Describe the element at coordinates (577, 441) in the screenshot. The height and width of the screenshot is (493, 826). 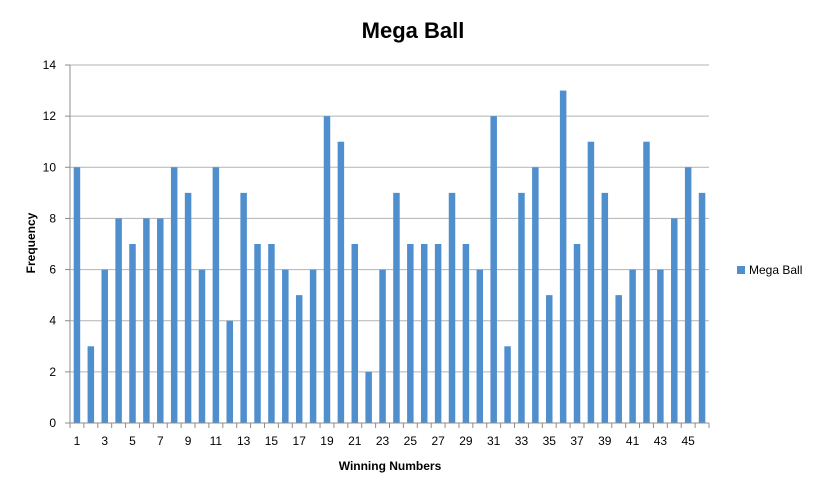
I see `x-tick-label: 37` at that location.